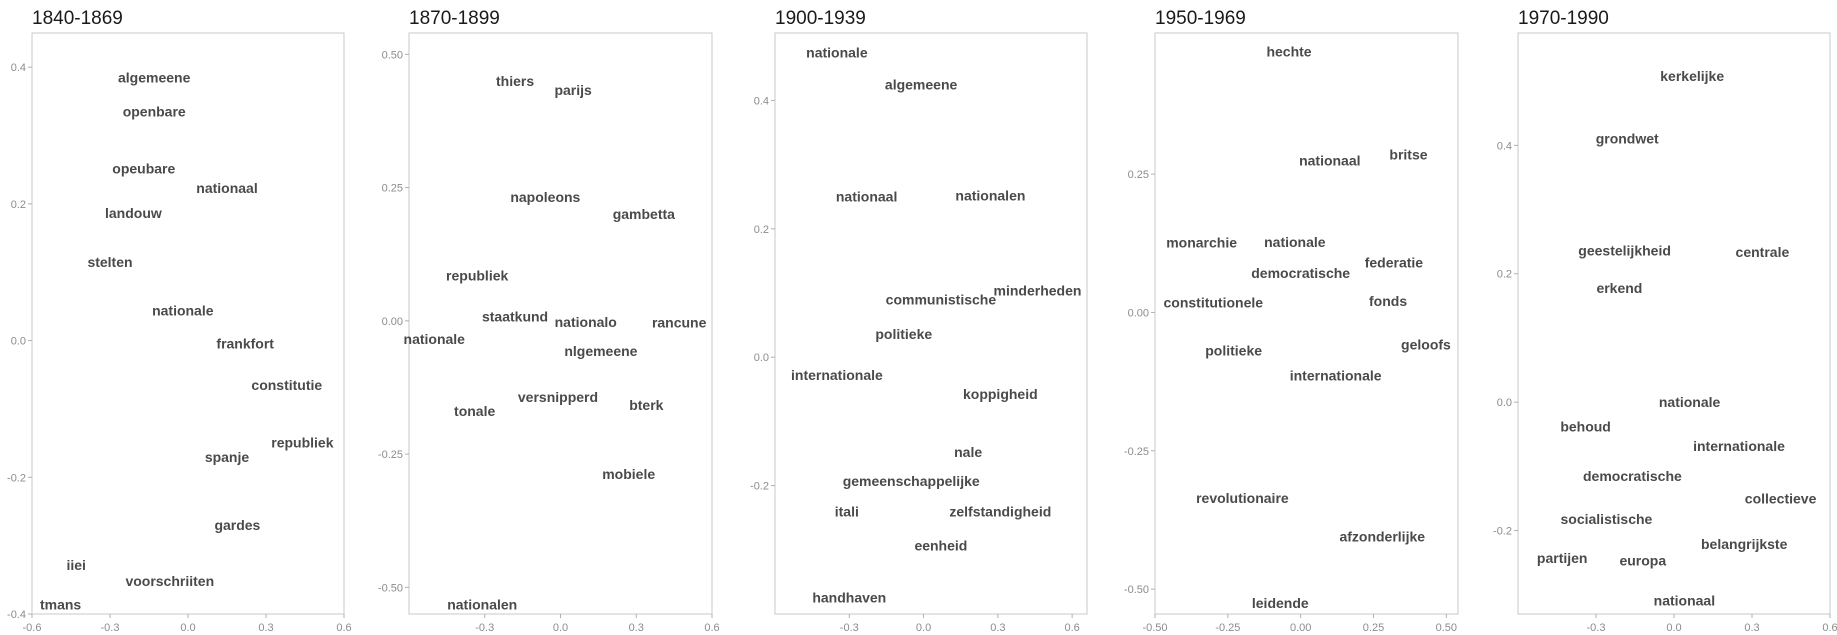 The height and width of the screenshot is (635, 1837). Describe the element at coordinates (1154, 628) in the screenshot. I see `x-tick-label: -0.50` at that location.